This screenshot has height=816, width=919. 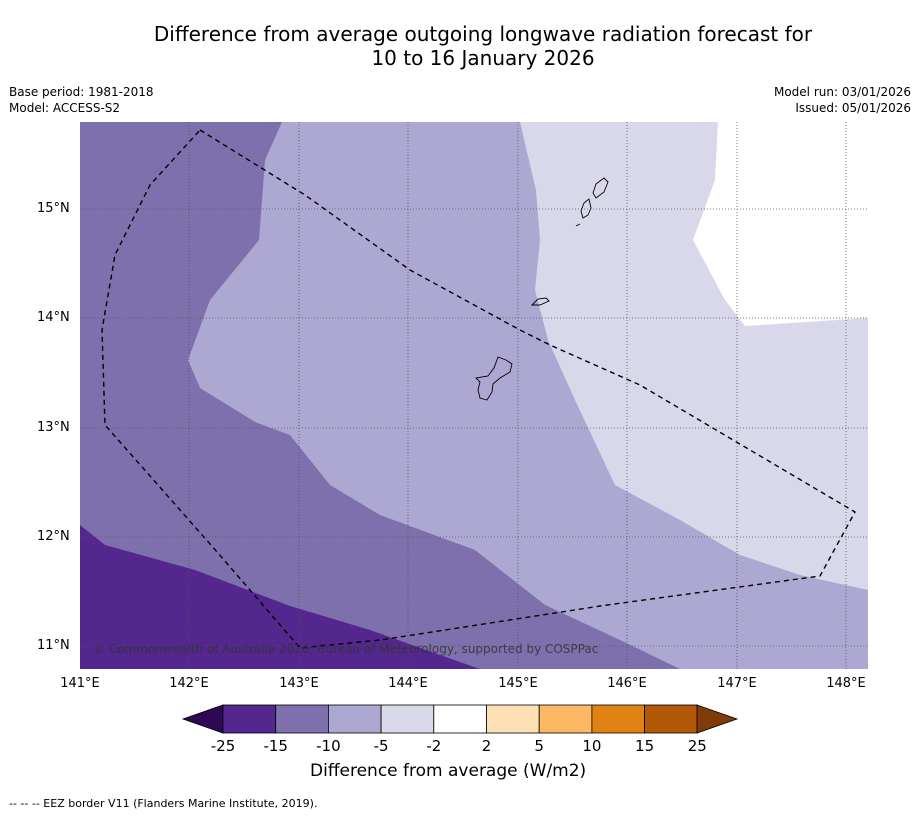 I want to click on colorbar-tick-label: -25, so click(x=223, y=746).